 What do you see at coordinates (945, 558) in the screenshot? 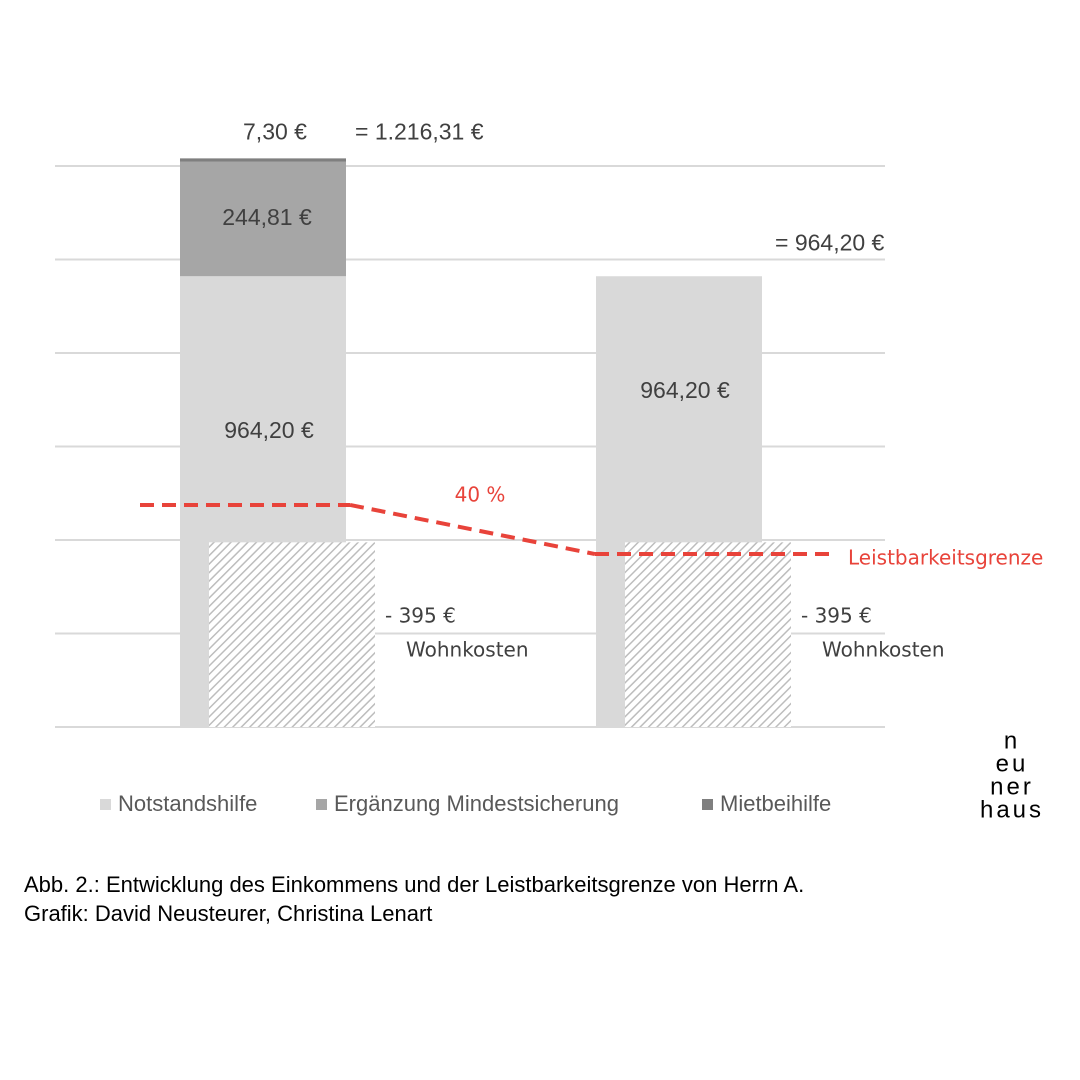
I see `threshold-name: Leistbarkeitsgrenze` at bounding box center [945, 558].